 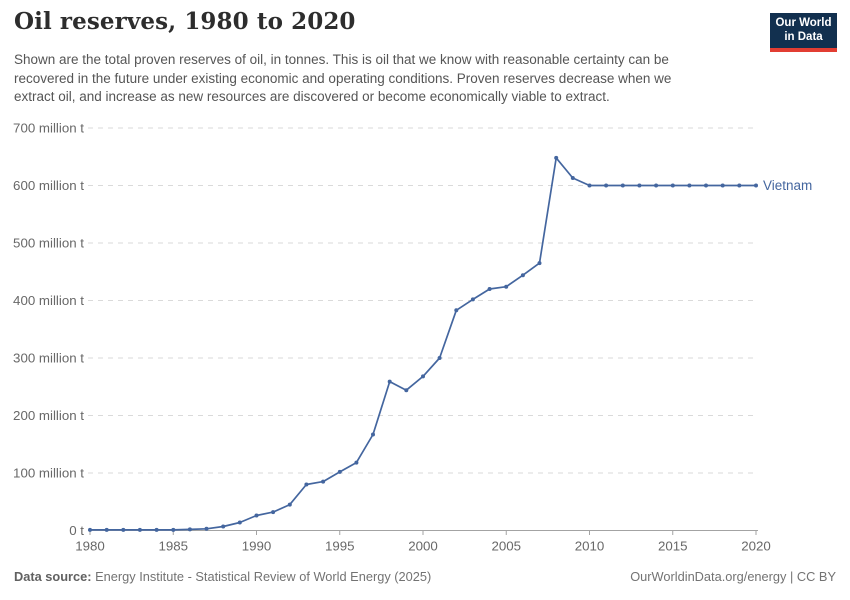 What do you see at coordinates (733, 576) in the screenshot?
I see `attribution-link: OurWorldinData.org/energy | CC BY` at bounding box center [733, 576].